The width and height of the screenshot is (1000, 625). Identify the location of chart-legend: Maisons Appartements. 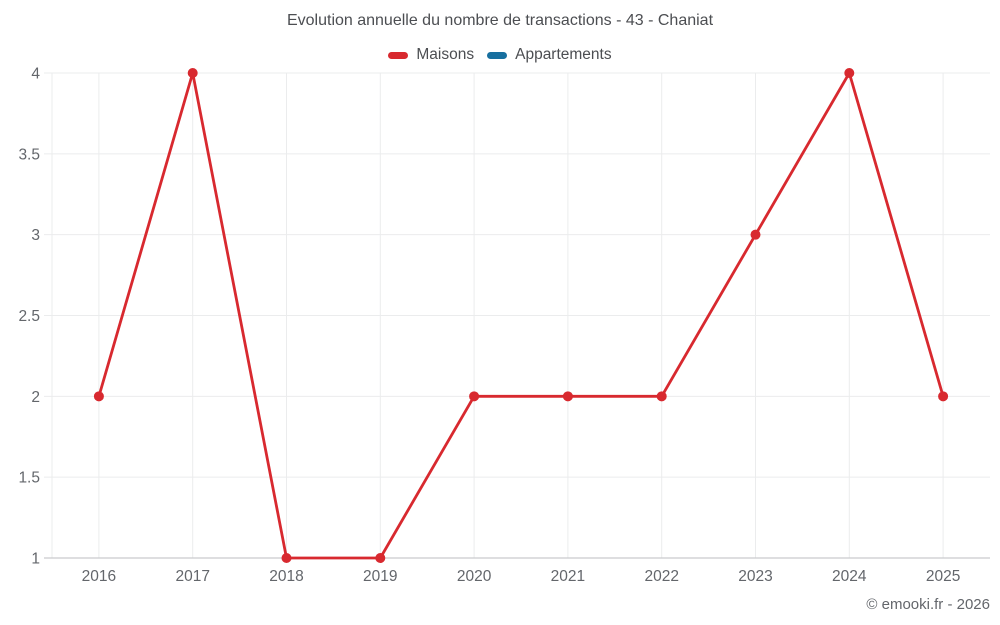
(500, 55).